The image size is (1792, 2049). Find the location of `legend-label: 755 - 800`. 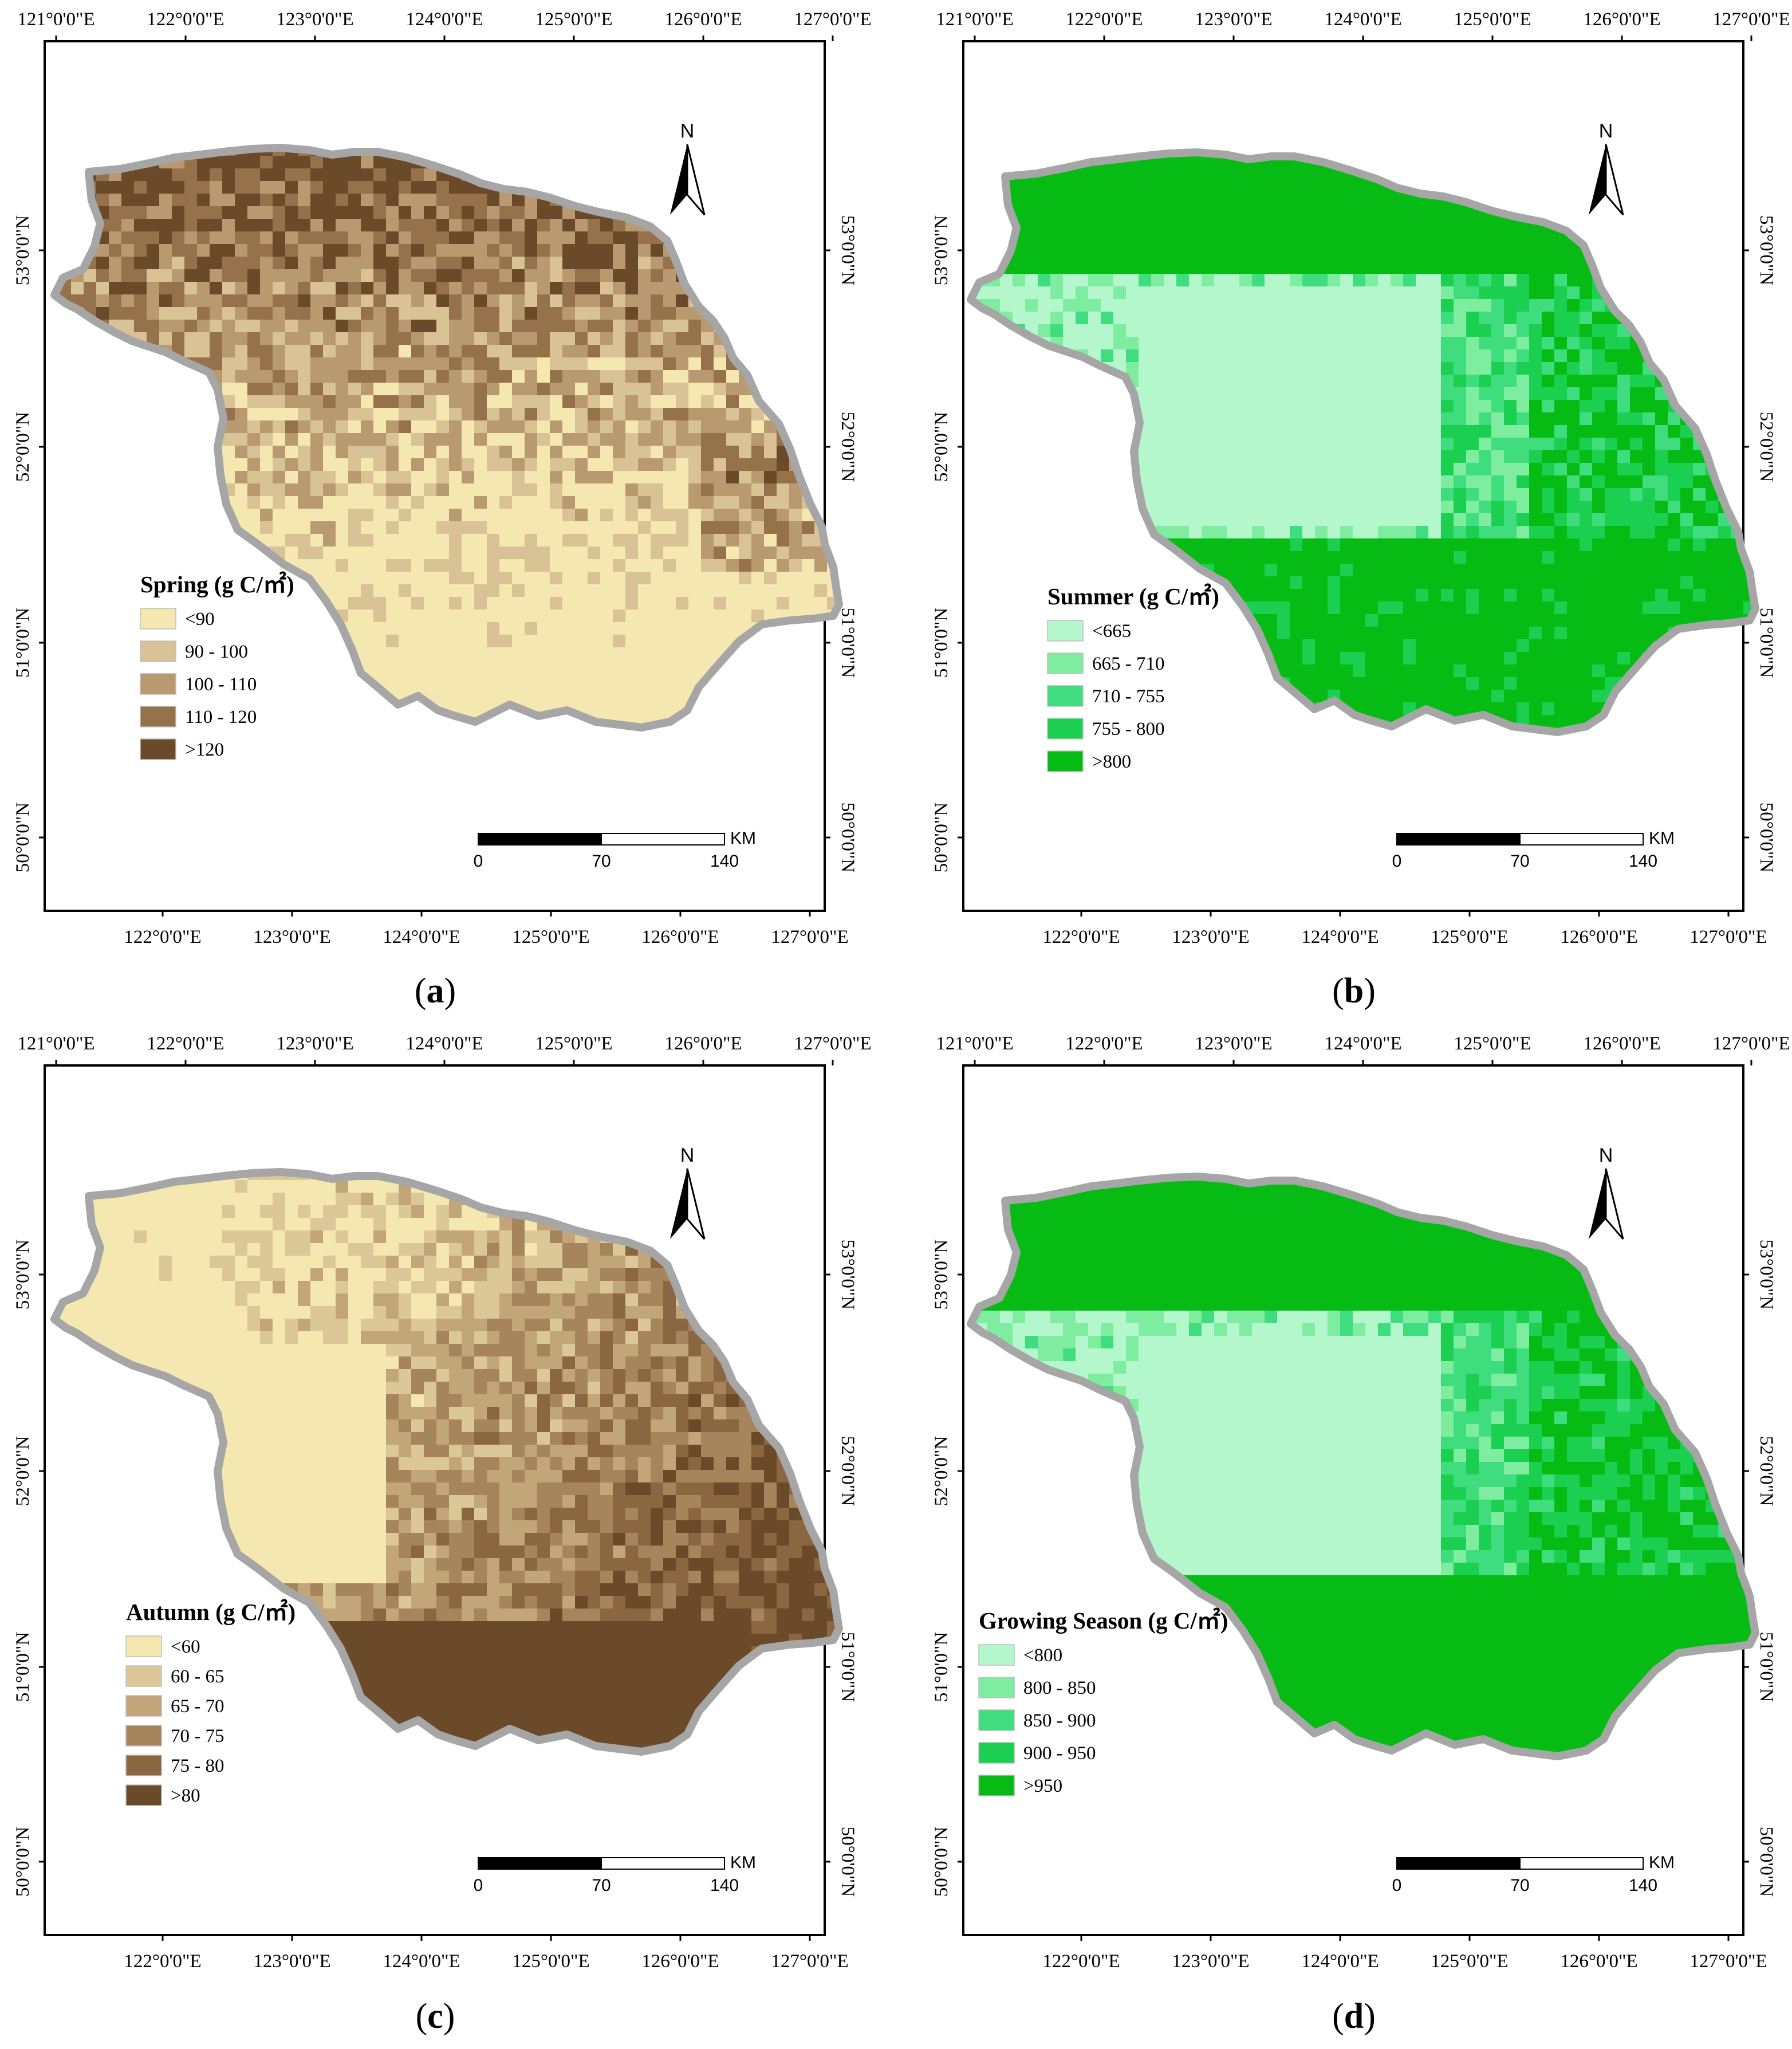

legend-label: 755 - 800 is located at coordinates (1128, 729).